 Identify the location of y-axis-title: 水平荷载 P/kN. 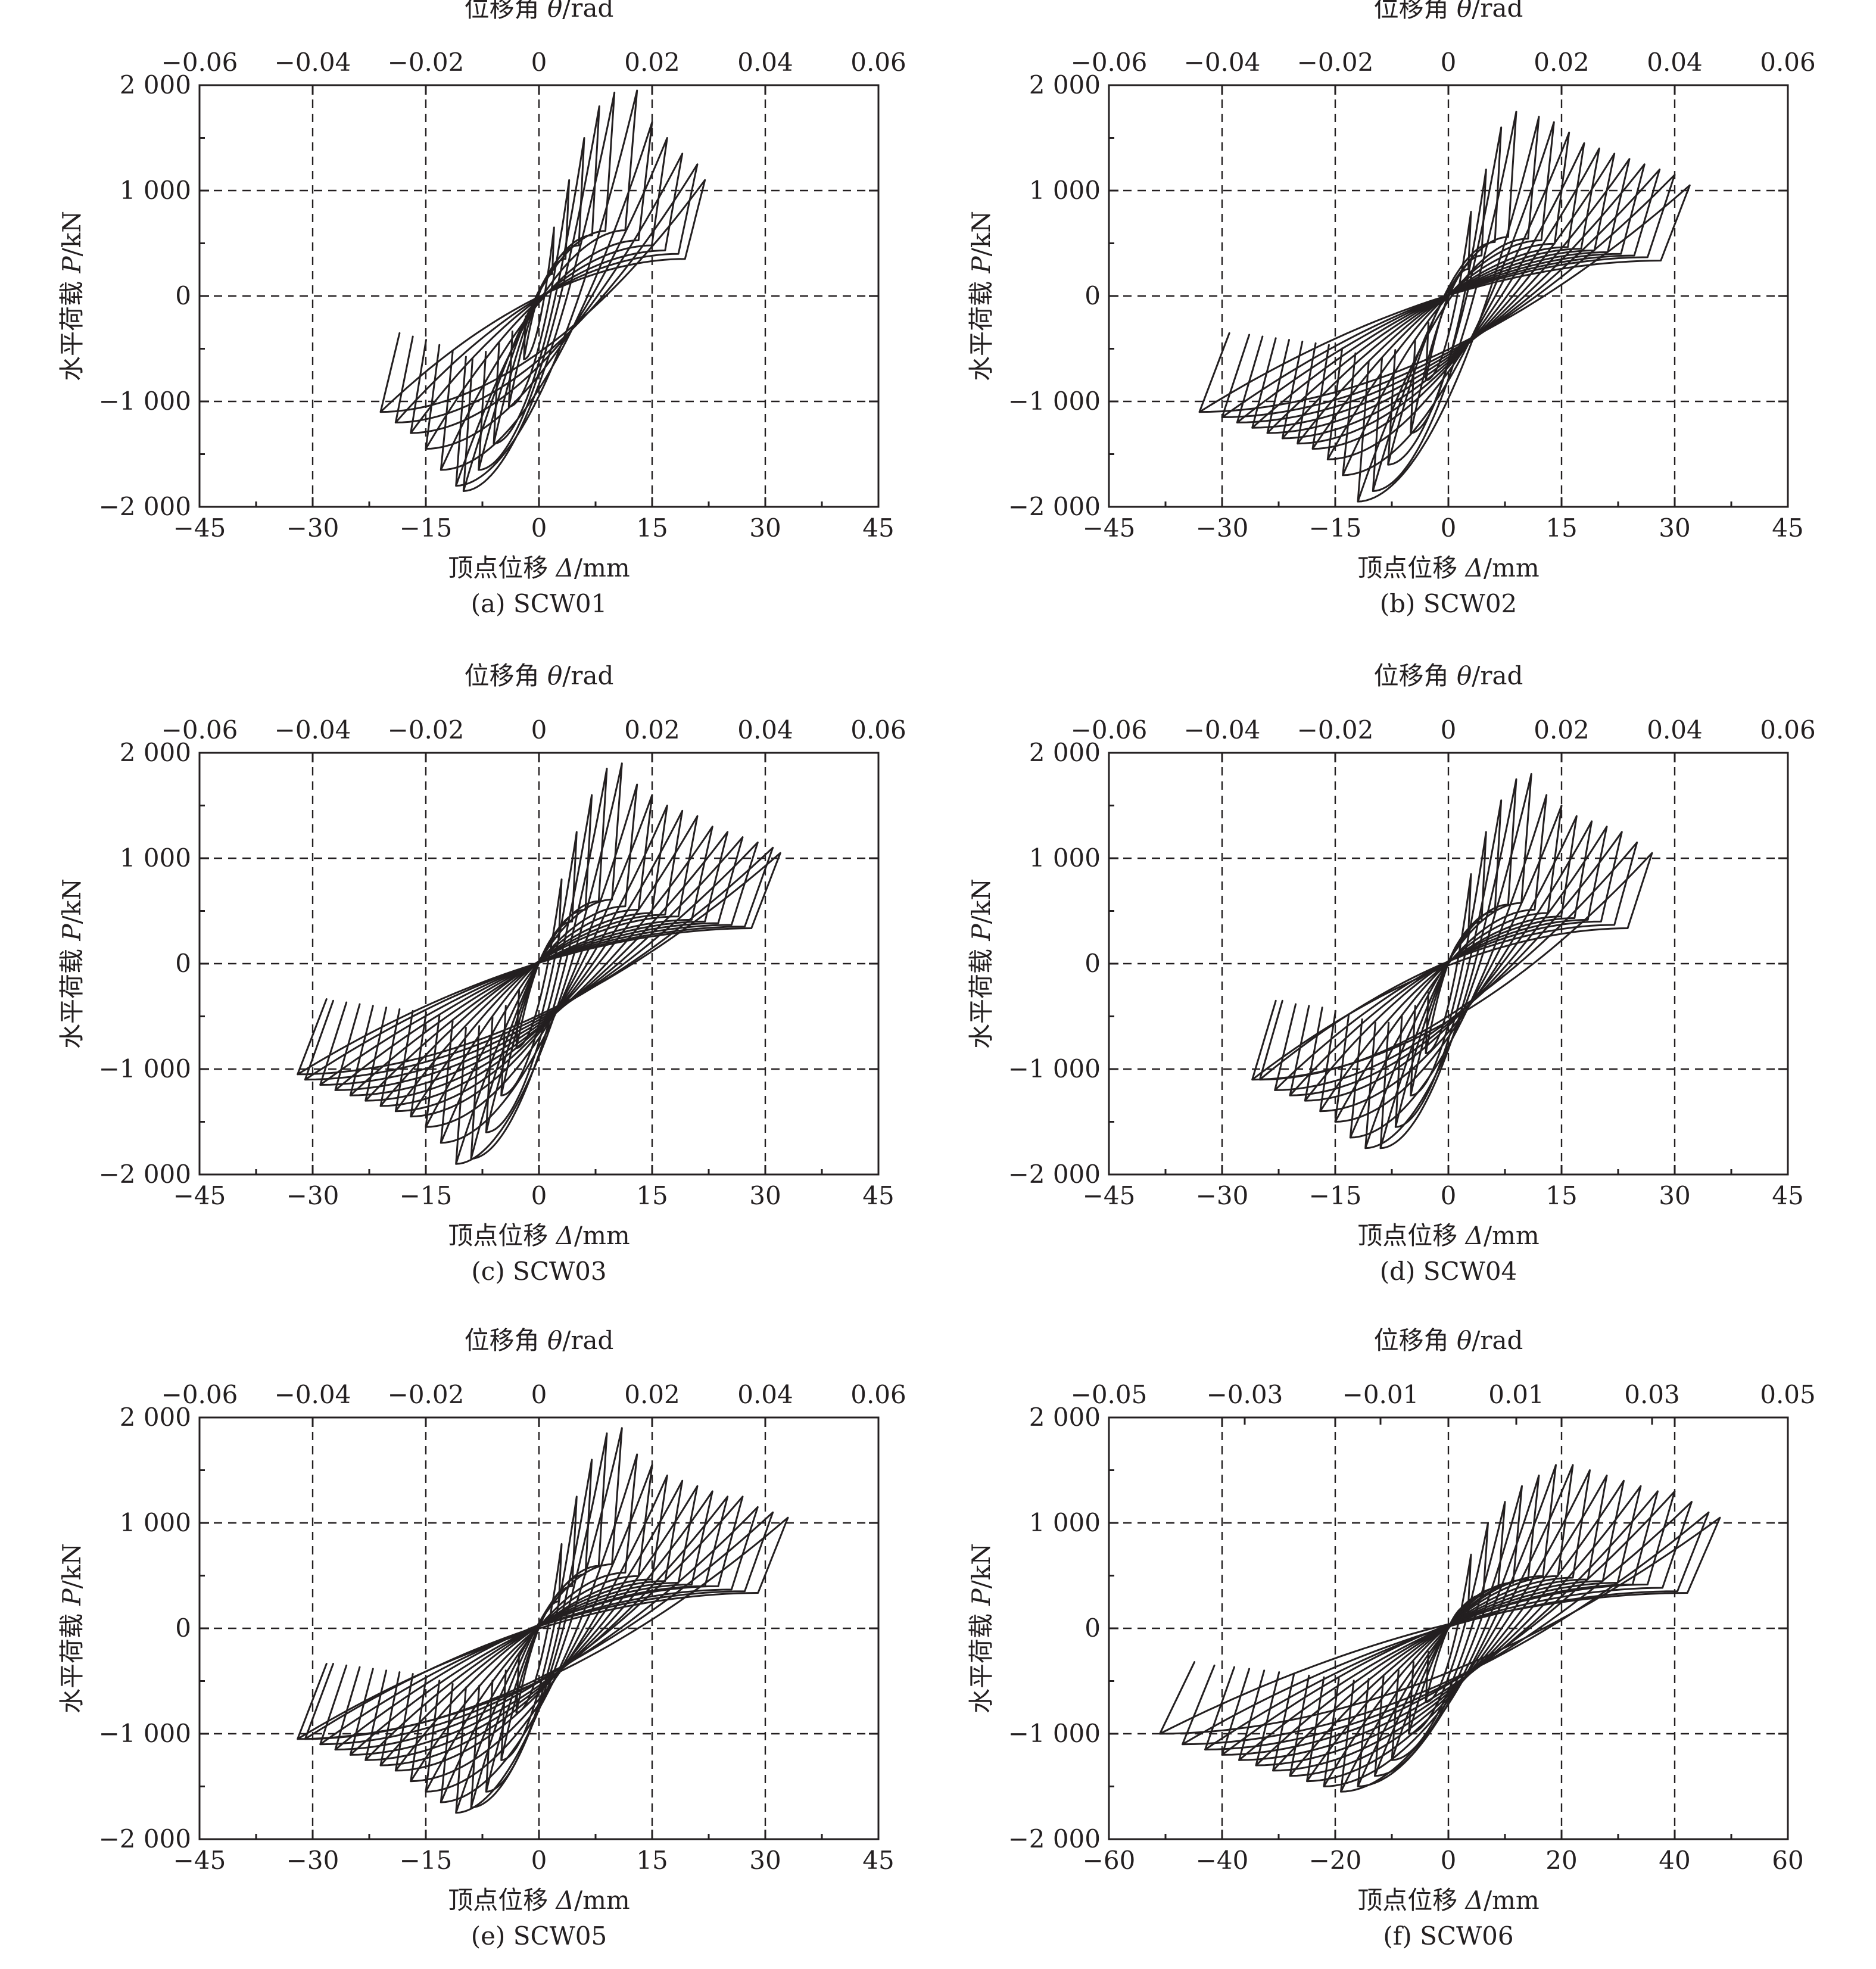
(981, 1628).